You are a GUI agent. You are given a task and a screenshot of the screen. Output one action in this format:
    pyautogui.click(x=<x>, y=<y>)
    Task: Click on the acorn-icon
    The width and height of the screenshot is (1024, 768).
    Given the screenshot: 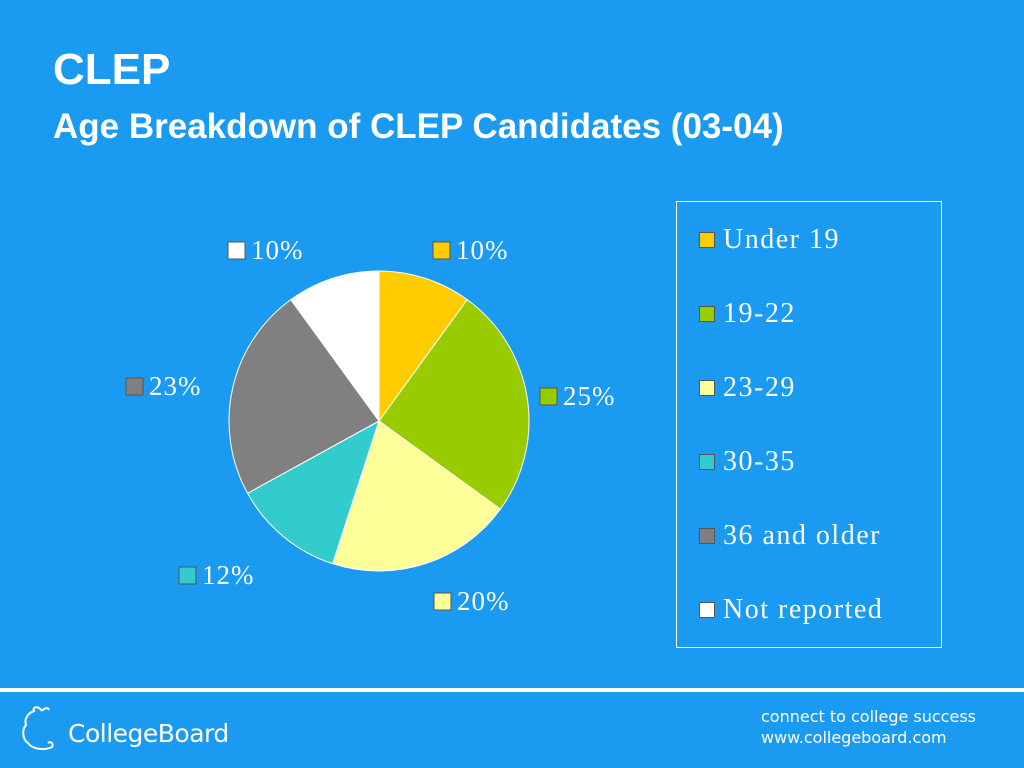 What is the action you would take?
    pyautogui.click(x=38, y=728)
    